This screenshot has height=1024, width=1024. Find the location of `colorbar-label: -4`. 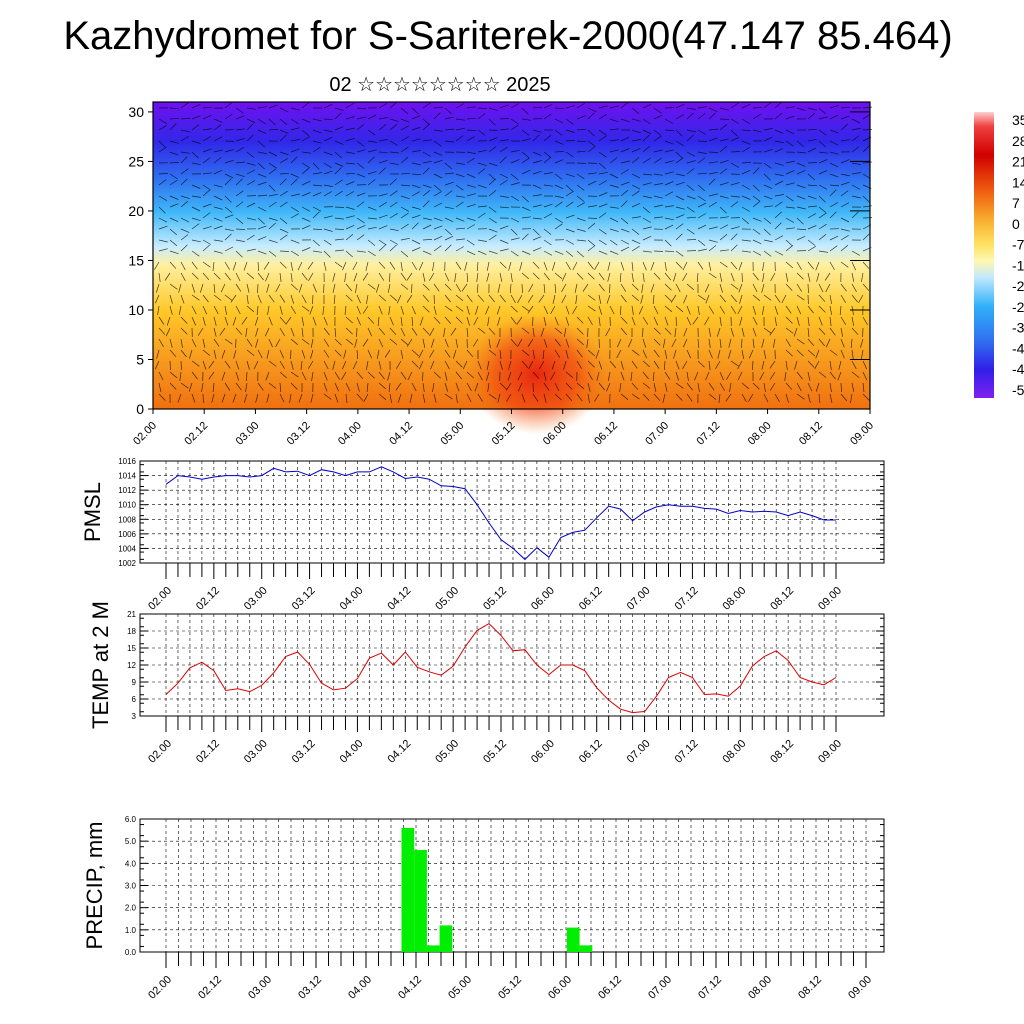

colorbar-label: -4 is located at coordinates (1018, 348).